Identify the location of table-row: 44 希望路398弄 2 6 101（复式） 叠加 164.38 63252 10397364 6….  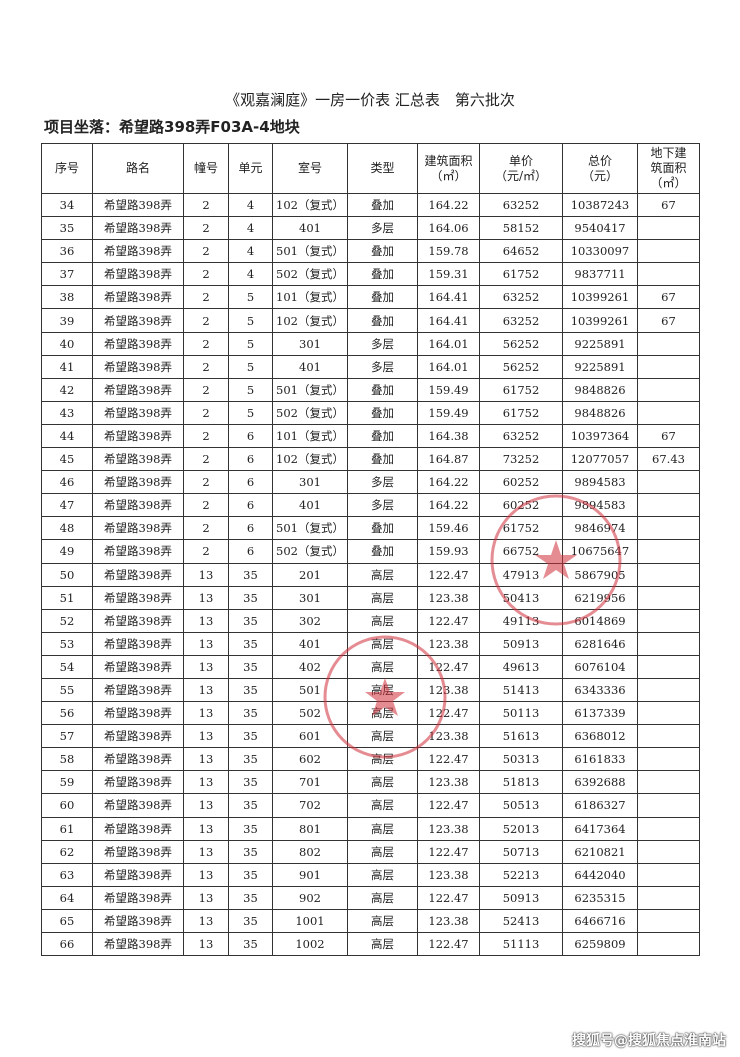
(370, 436).